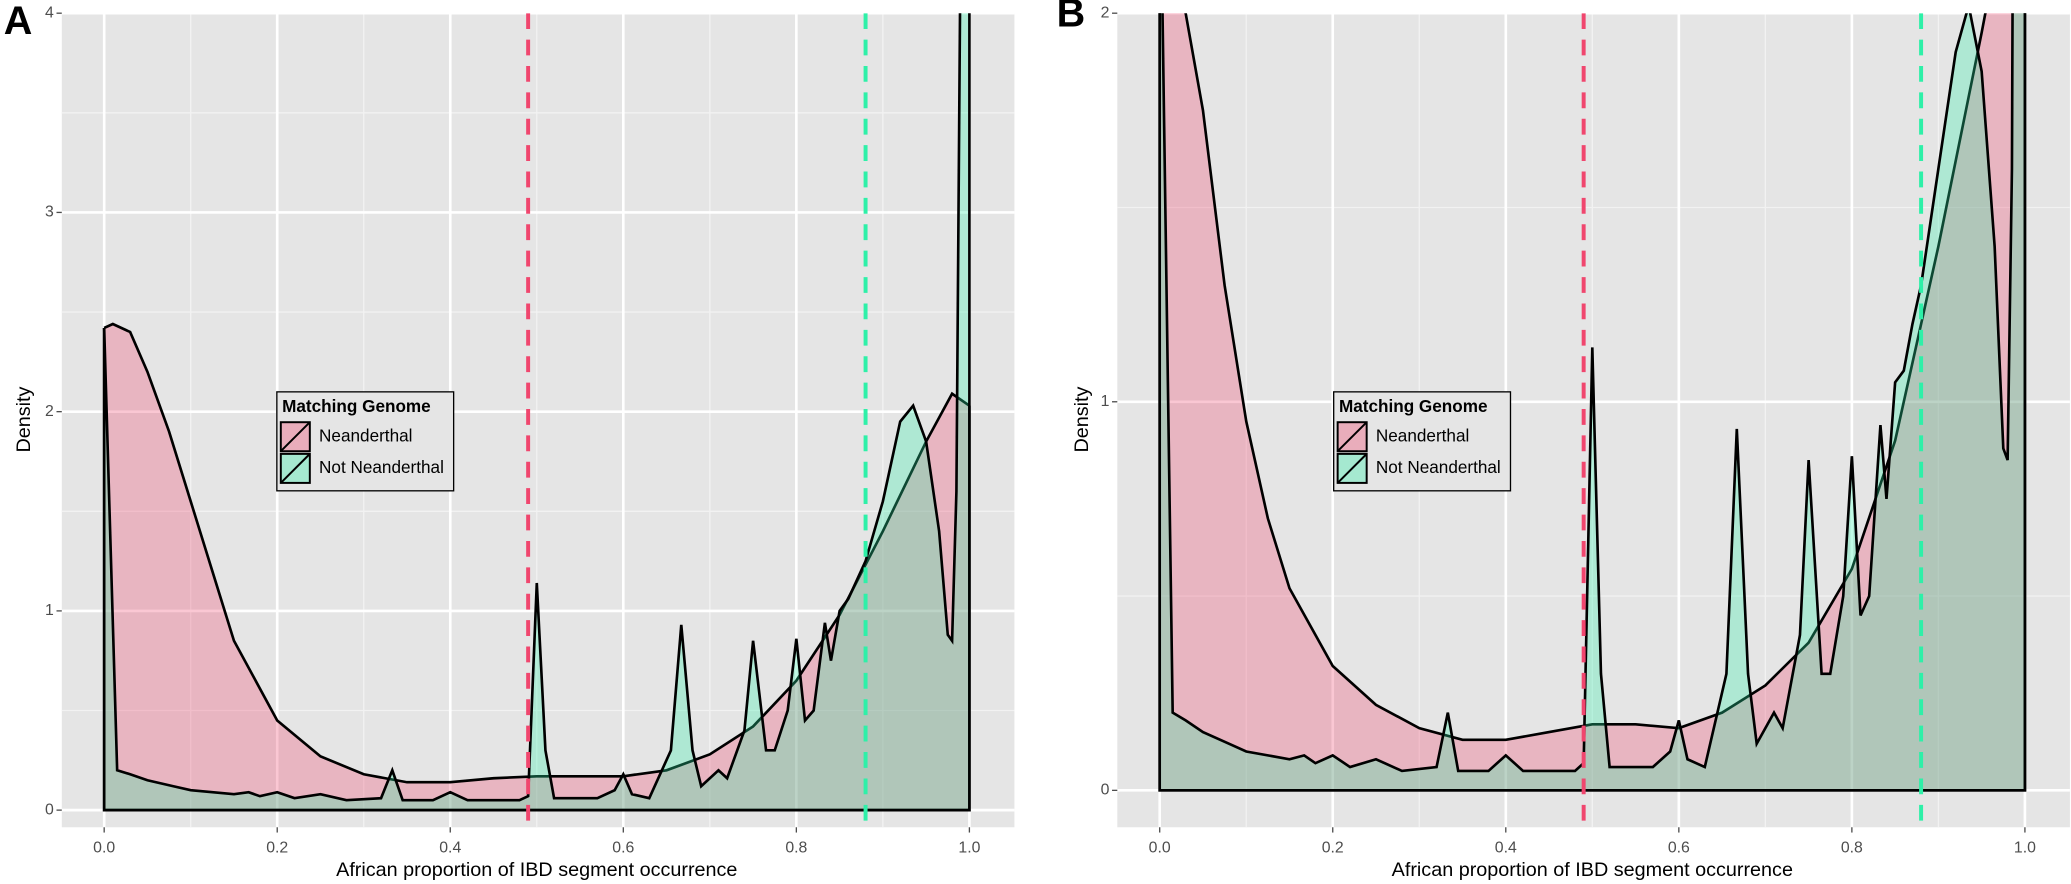  Describe the element at coordinates (49, 212) in the screenshot. I see `y-tick-label: 3` at that location.